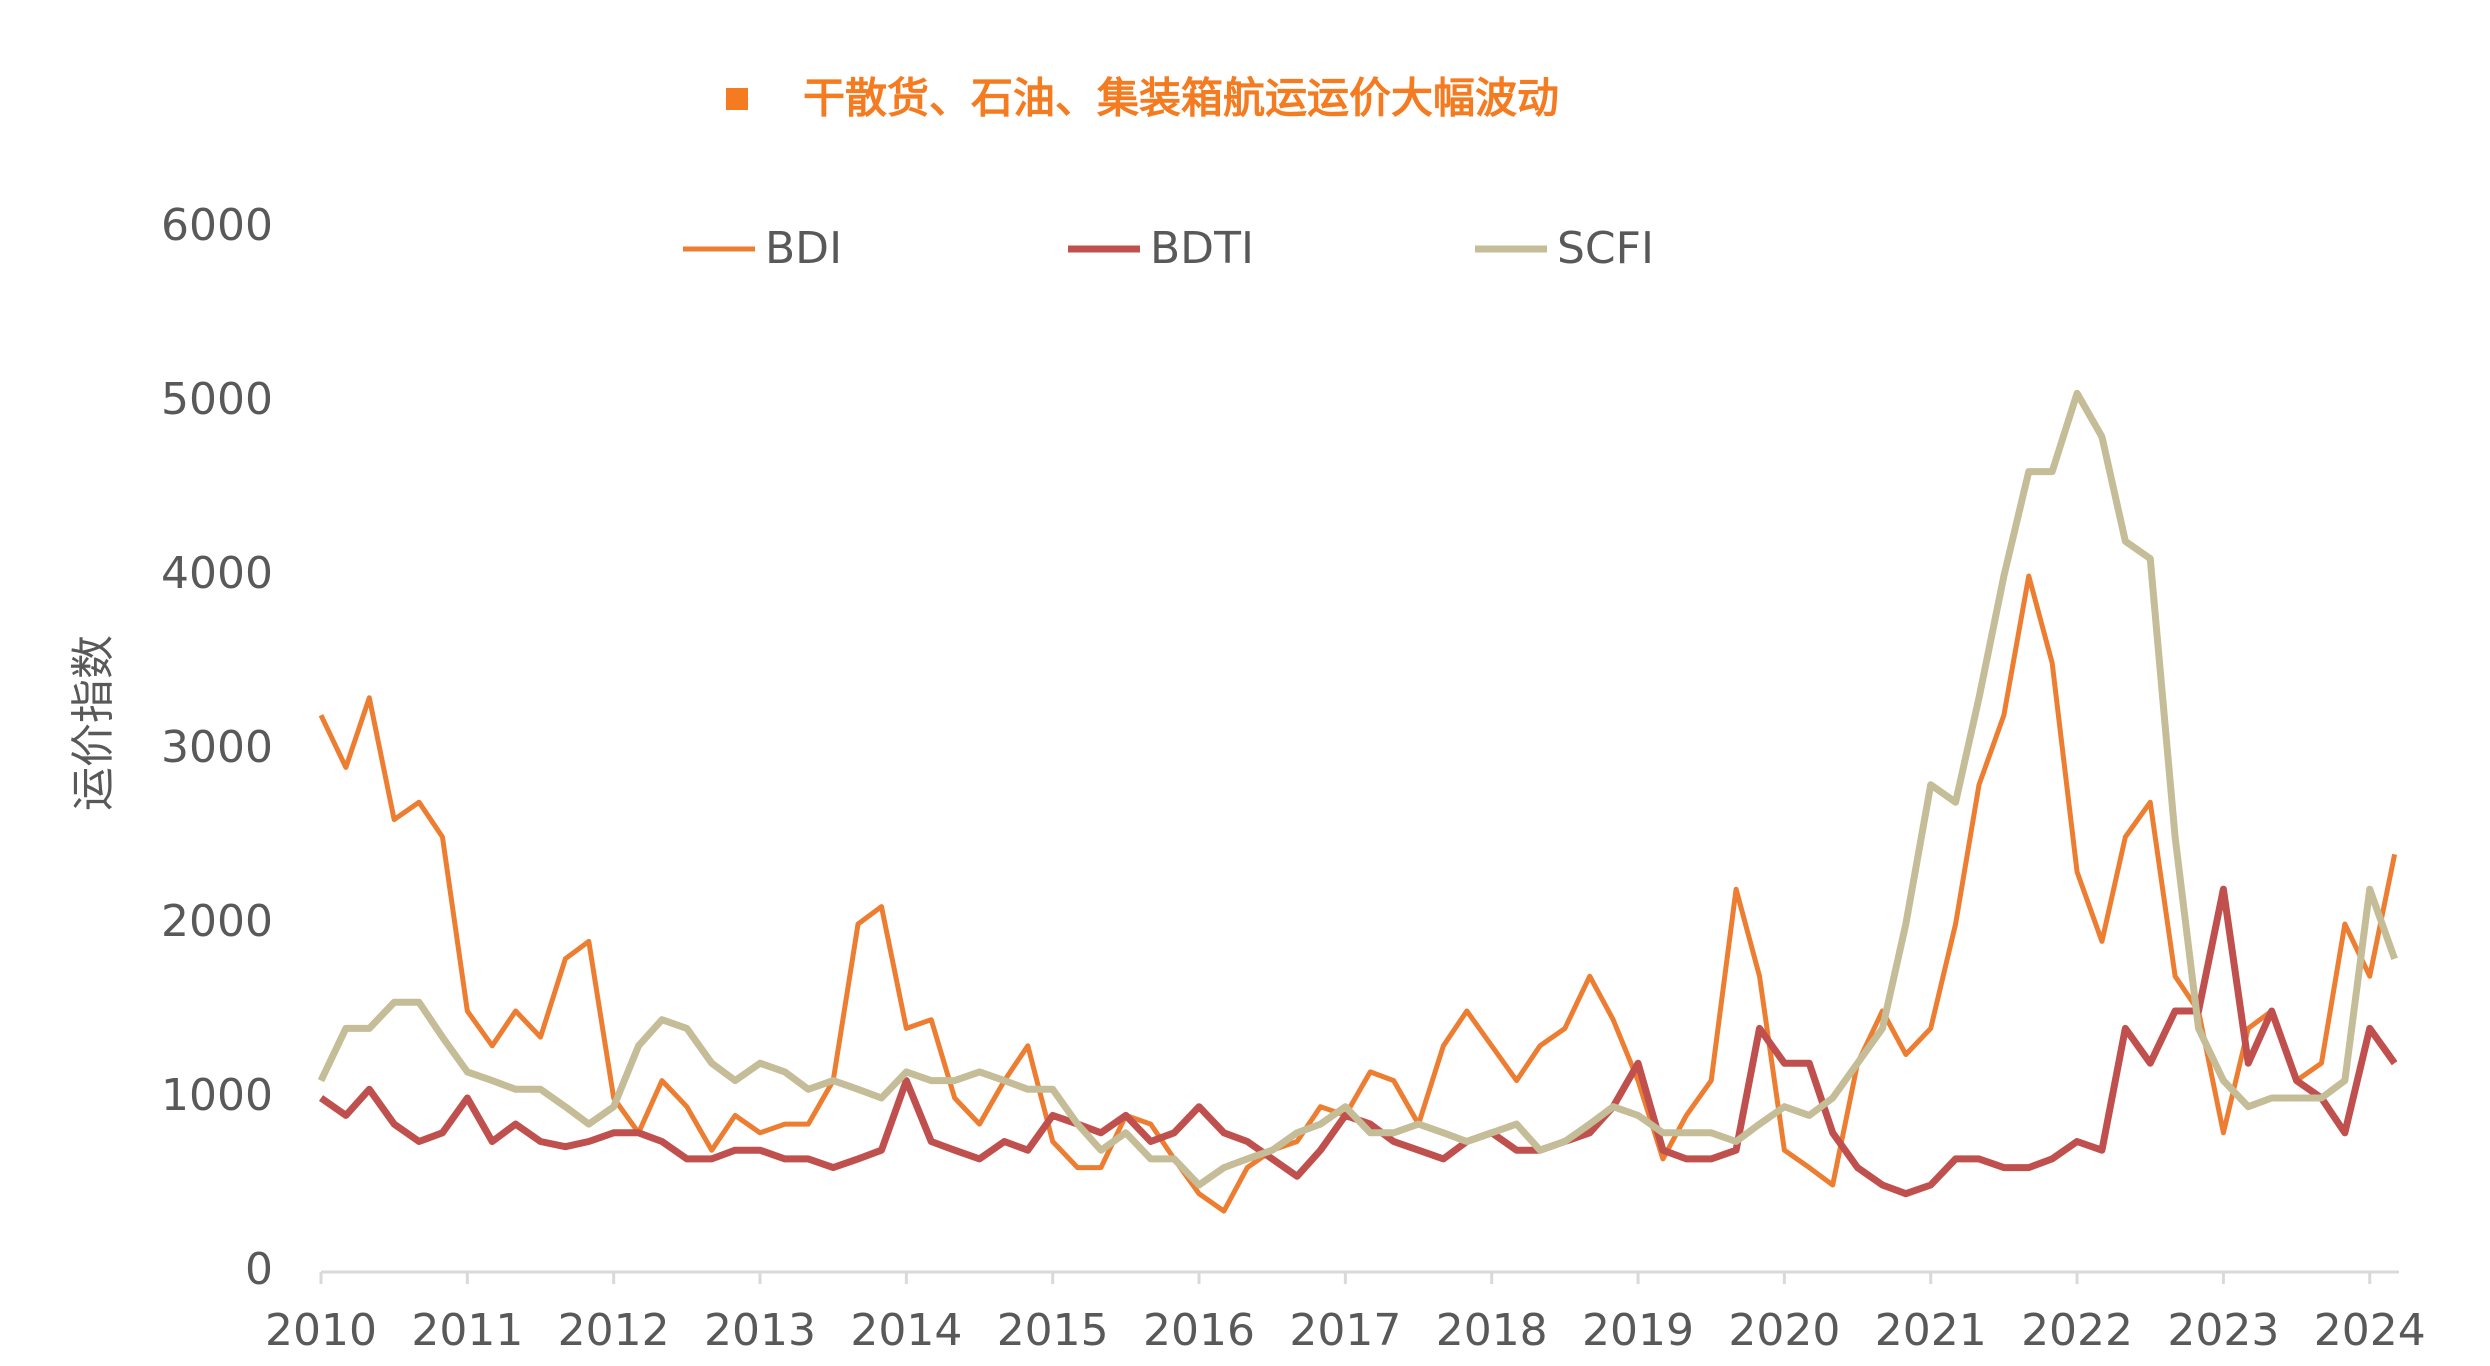 Image resolution: width=2490 pixels, height=1366 pixels. What do you see at coordinates (906, 1330) in the screenshot?
I see `x-tick-label: 2014` at bounding box center [906, 1330].